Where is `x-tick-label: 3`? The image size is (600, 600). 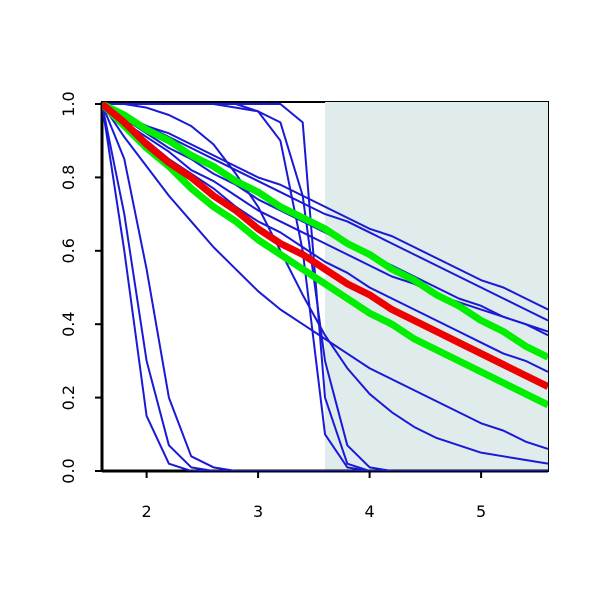 x-tick-label: 3 is located at coordinates (258, 511).